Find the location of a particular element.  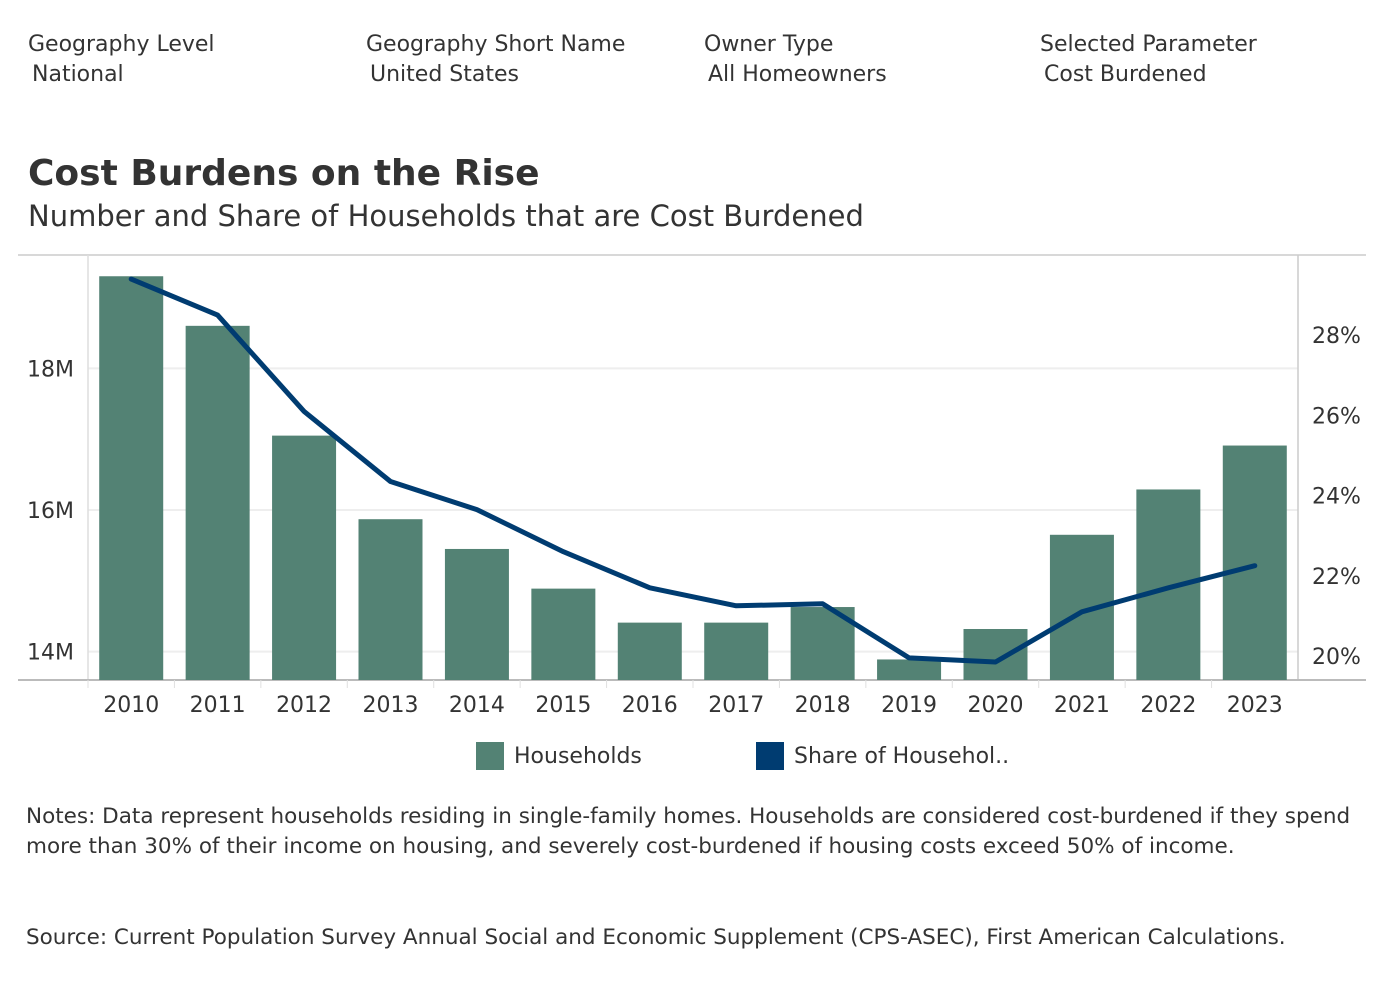

x-tick-label: 2018 is located at coordinates (823, 705).